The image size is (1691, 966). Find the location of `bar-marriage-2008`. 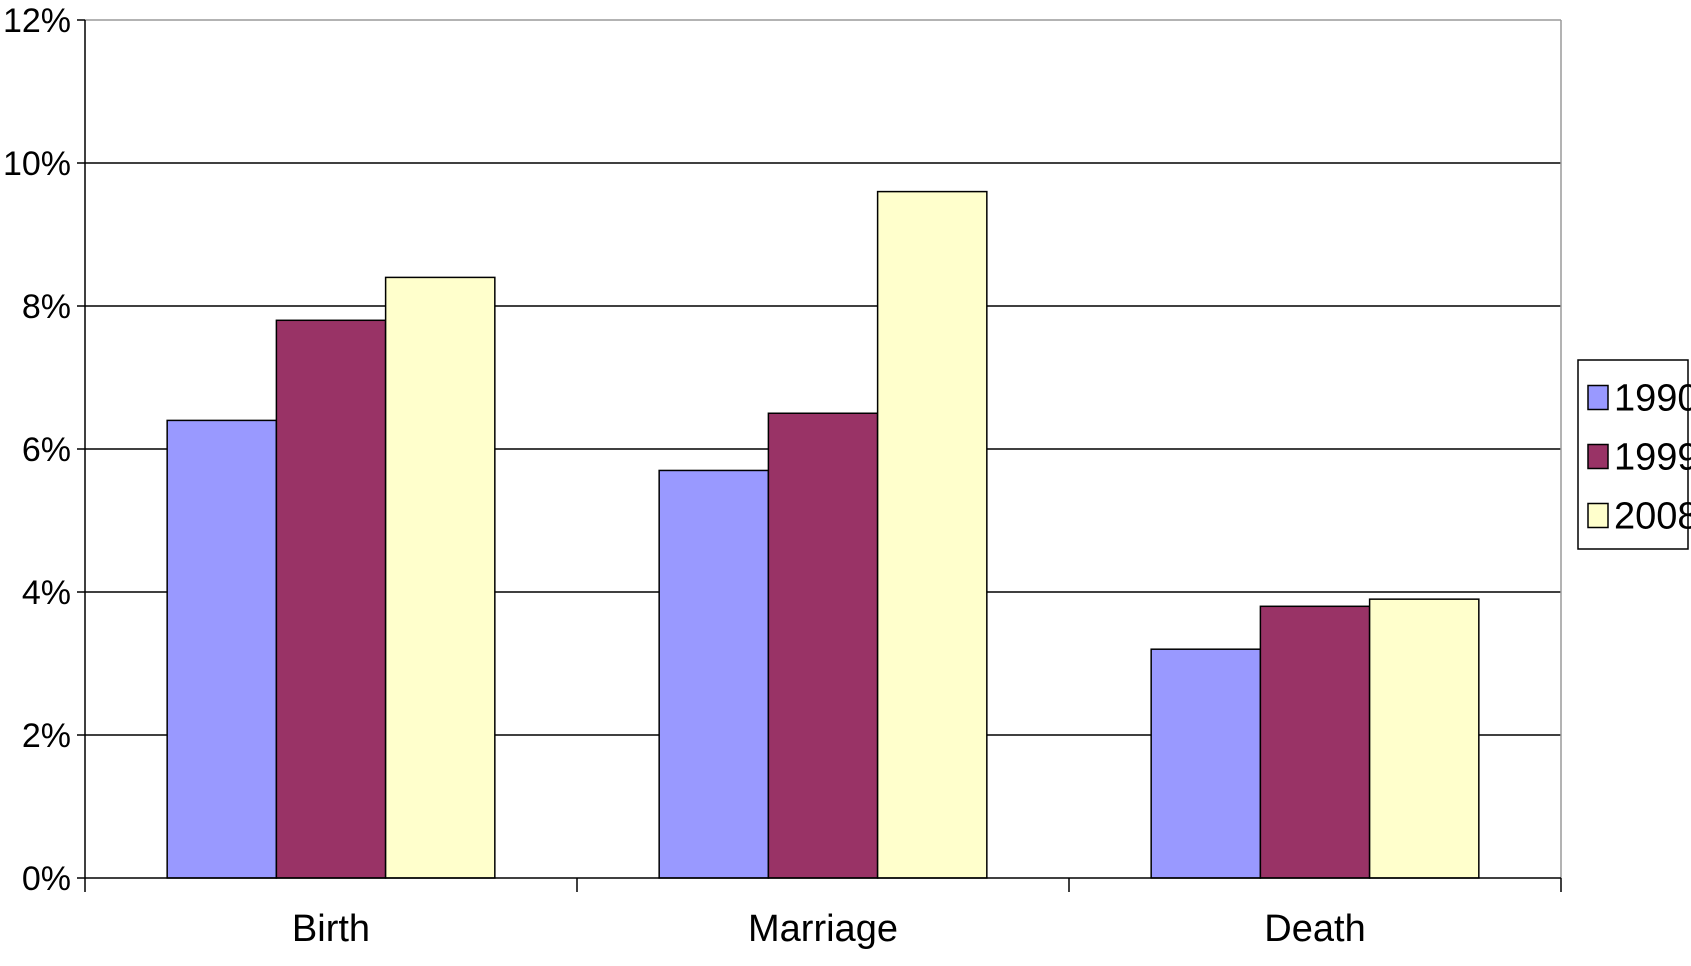

bar-marriage-2008 is located at coordinates (932, 534).